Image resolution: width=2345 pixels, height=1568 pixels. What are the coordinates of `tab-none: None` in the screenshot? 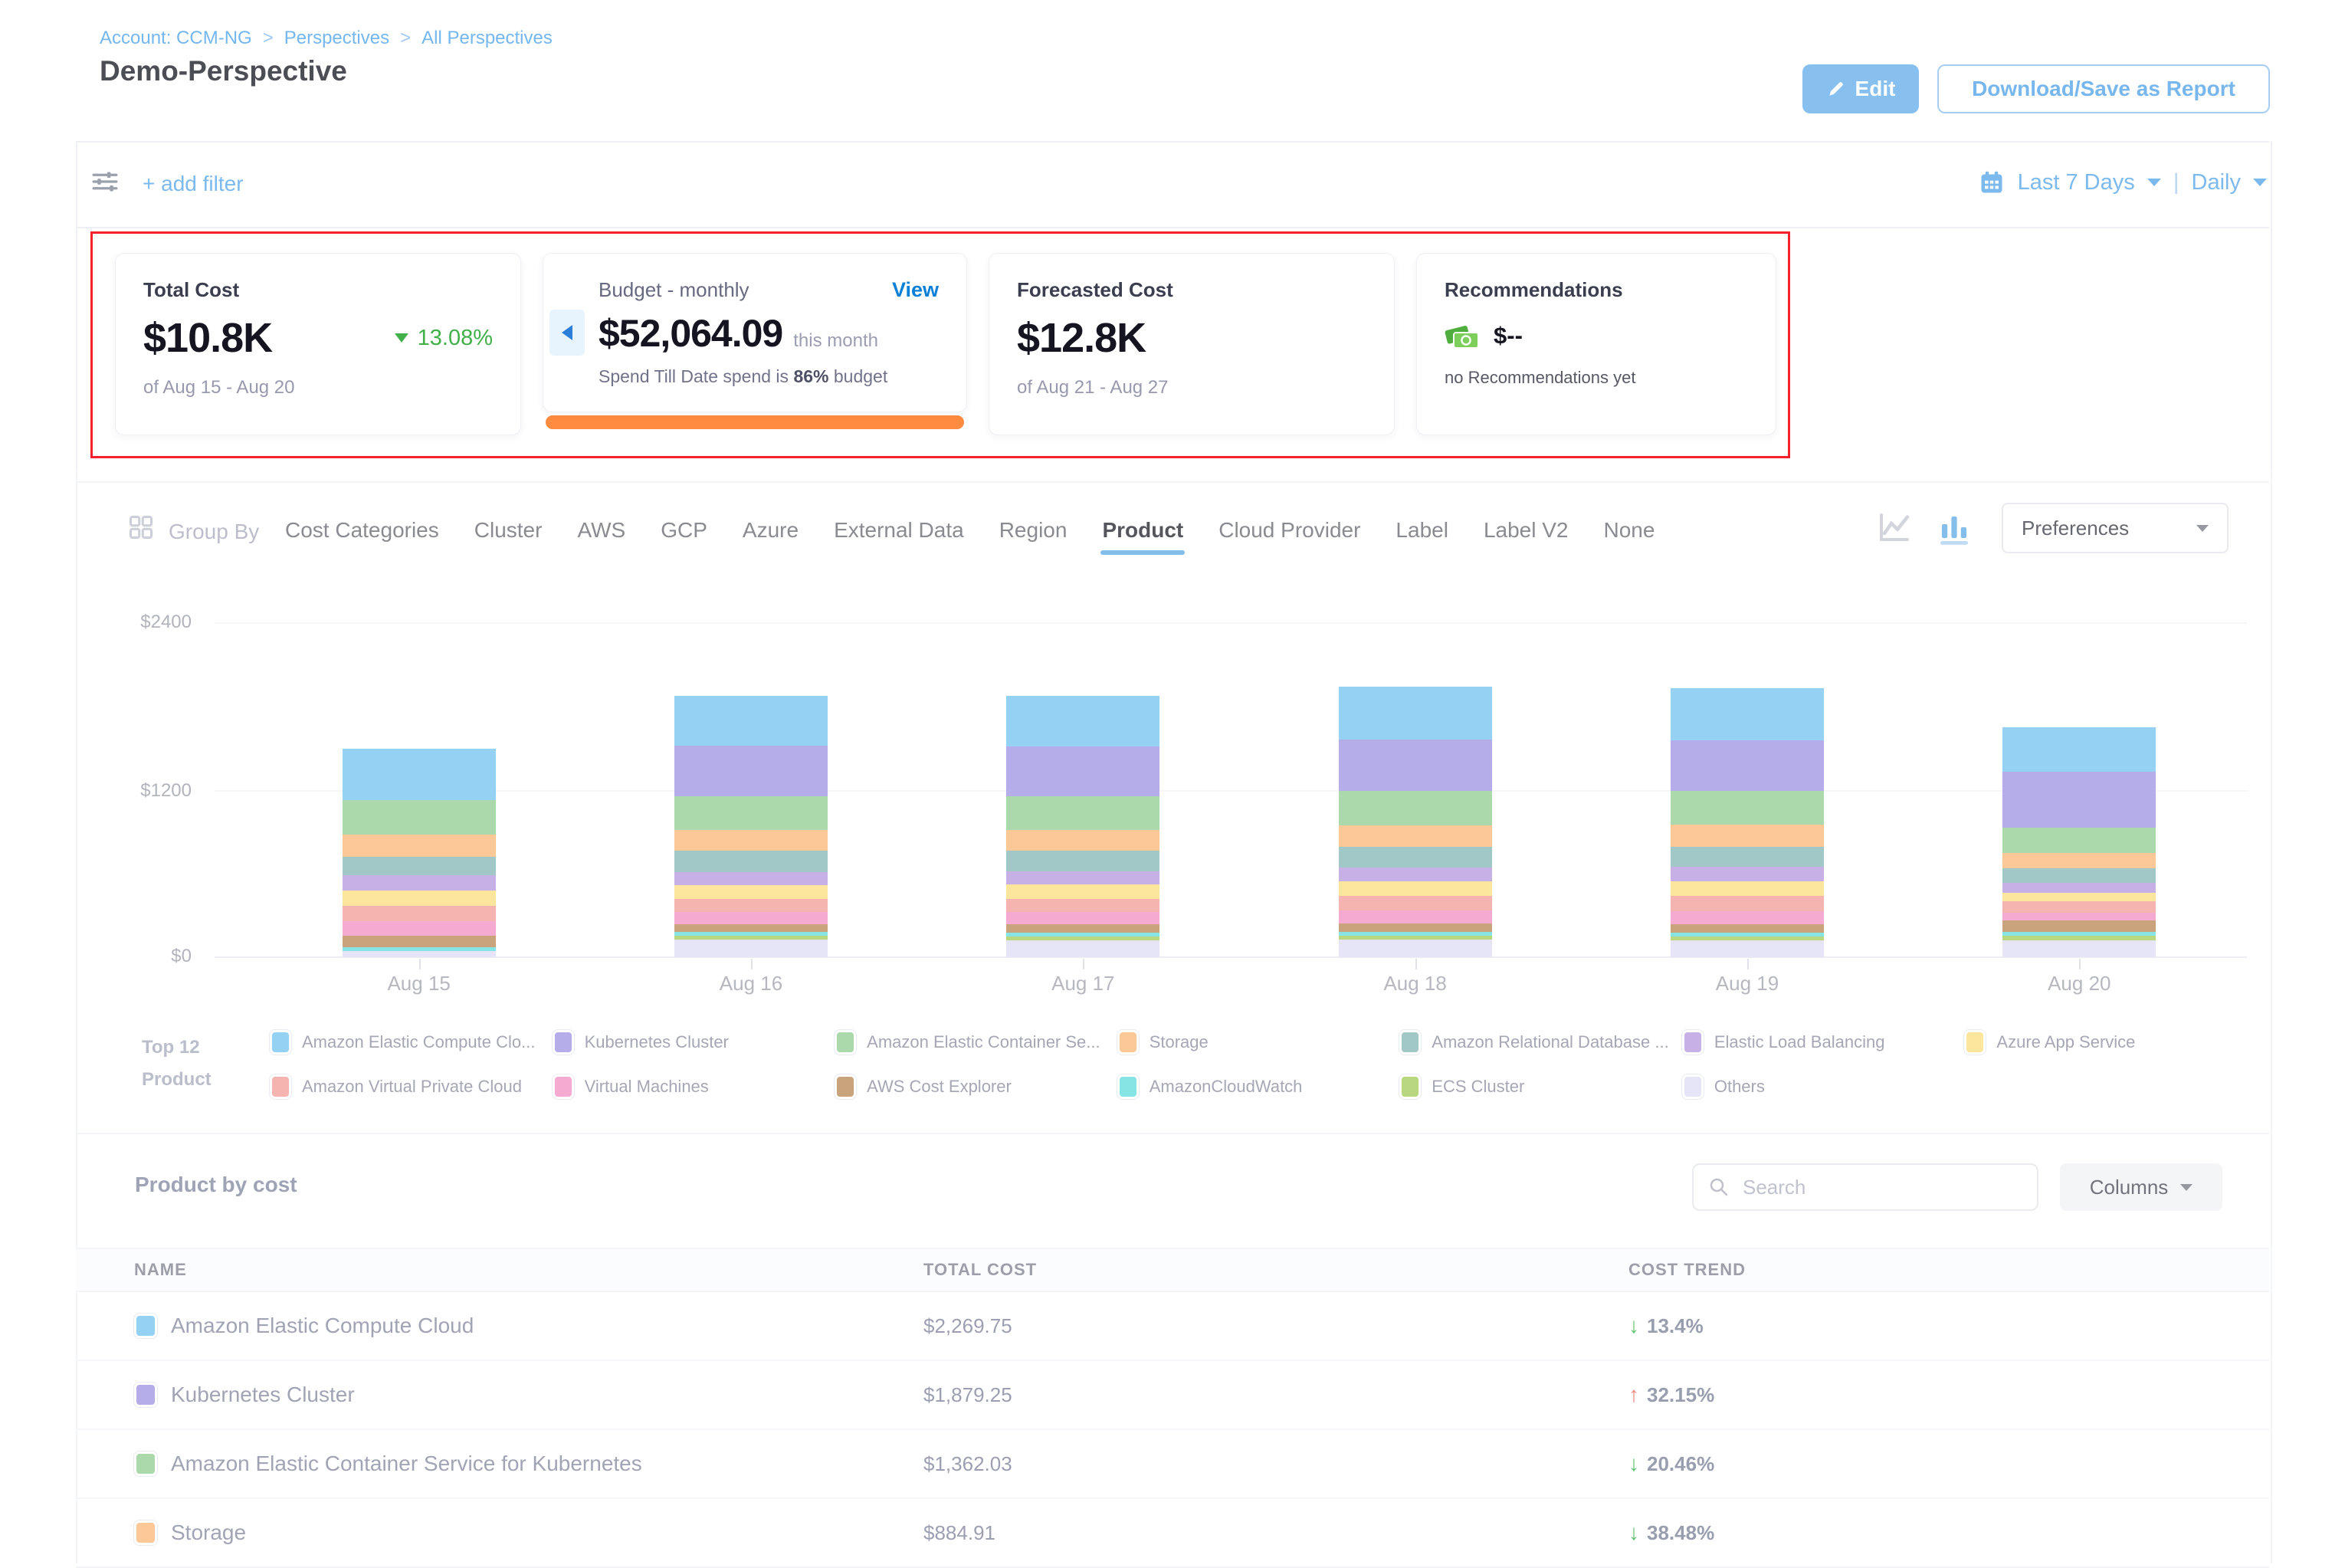 It's located at (1629, 530).